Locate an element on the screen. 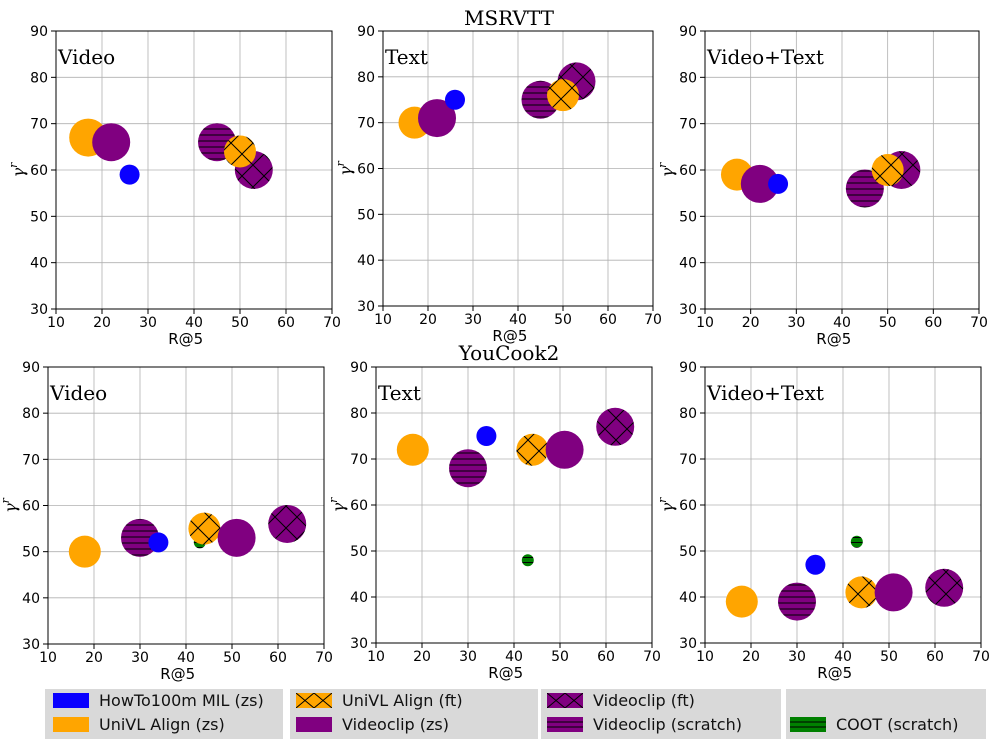 Image resolution: width=995 pixels, height=741 pixels. legend-box-1: HowTo100m MIL (zs) UniVL Align (zs) is located at coordinates (164, 714).